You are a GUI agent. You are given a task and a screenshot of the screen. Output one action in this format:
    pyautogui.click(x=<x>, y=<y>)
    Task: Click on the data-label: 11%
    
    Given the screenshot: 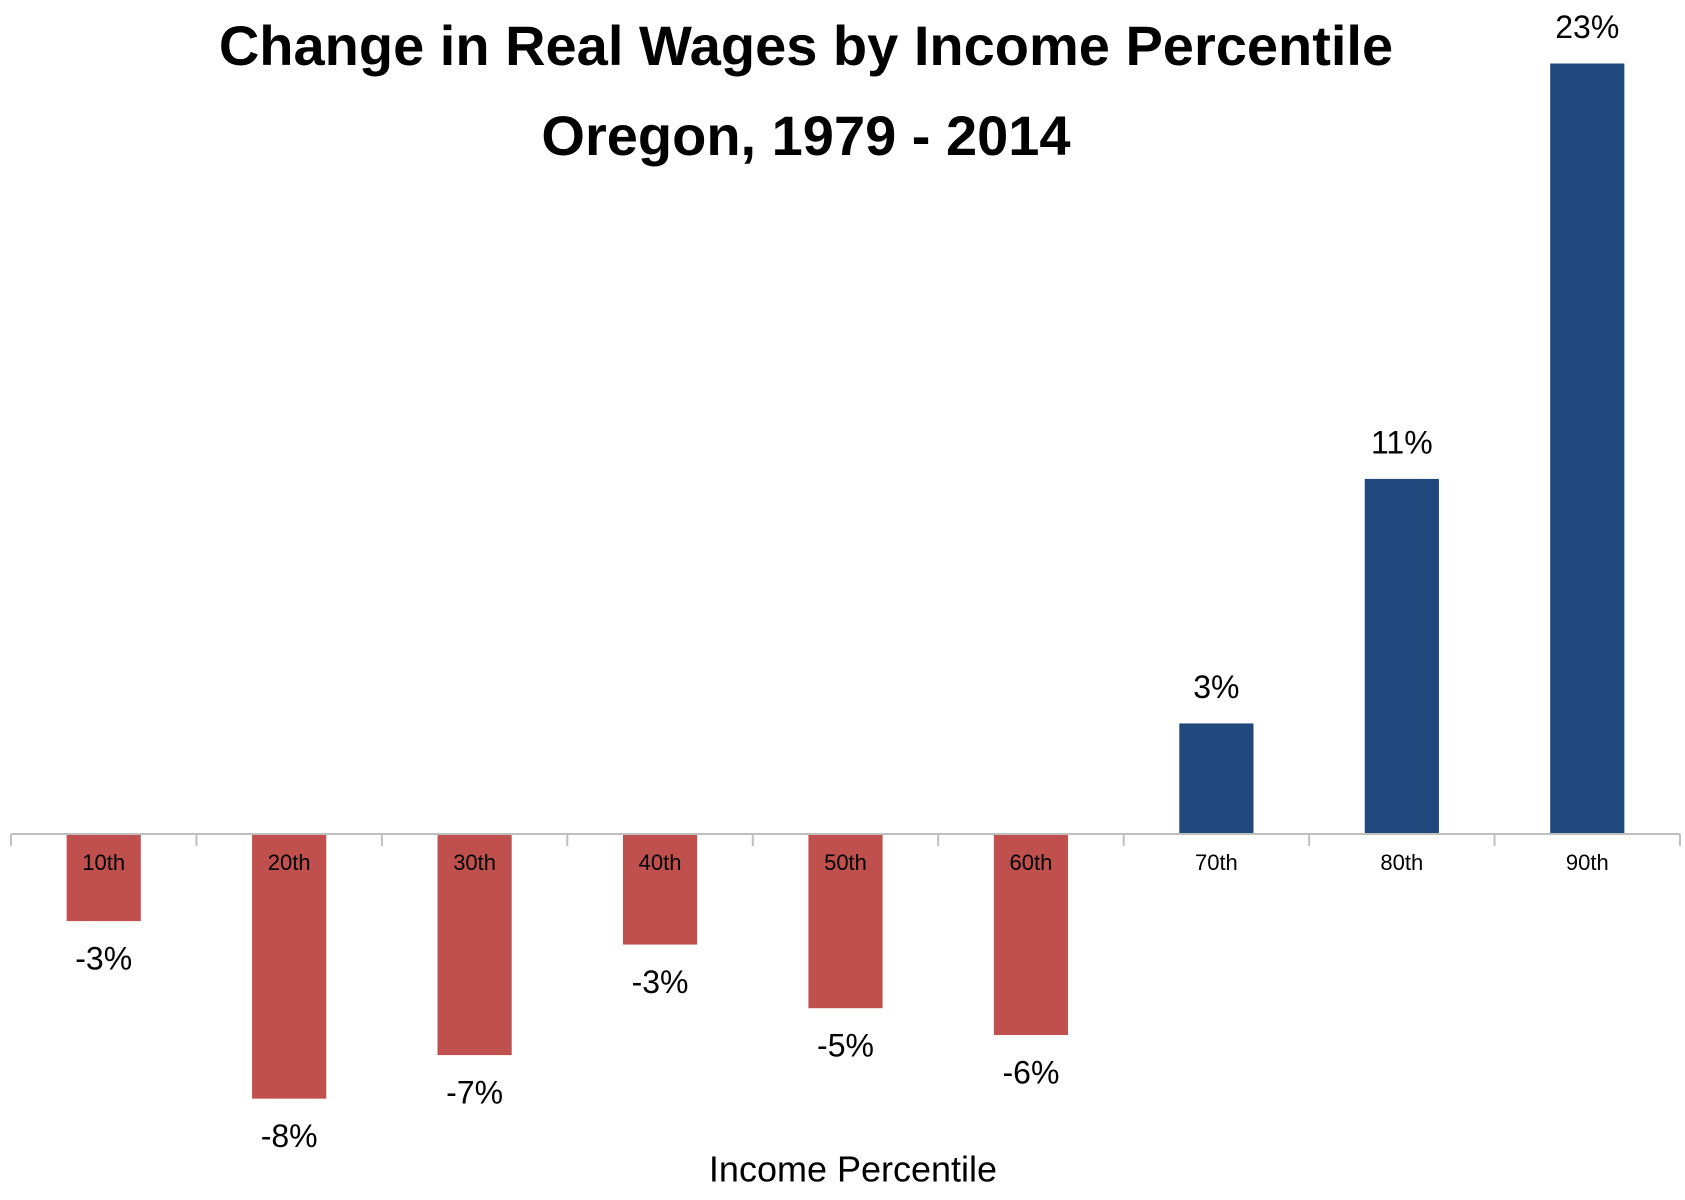 What is the action you would take?
    pyautogui.click(x=1402, y=442)
    